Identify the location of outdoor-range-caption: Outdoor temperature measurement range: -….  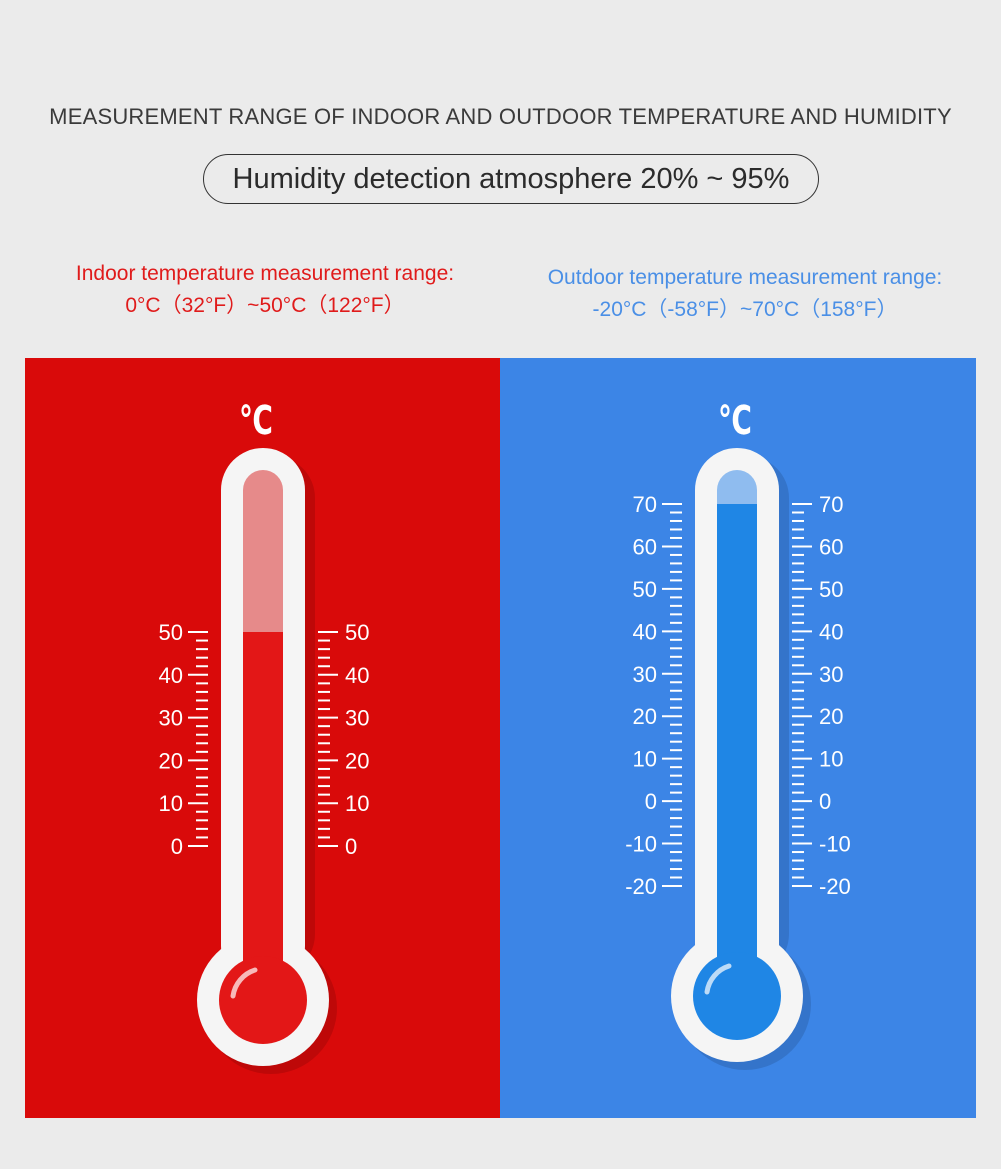
(745, 294).